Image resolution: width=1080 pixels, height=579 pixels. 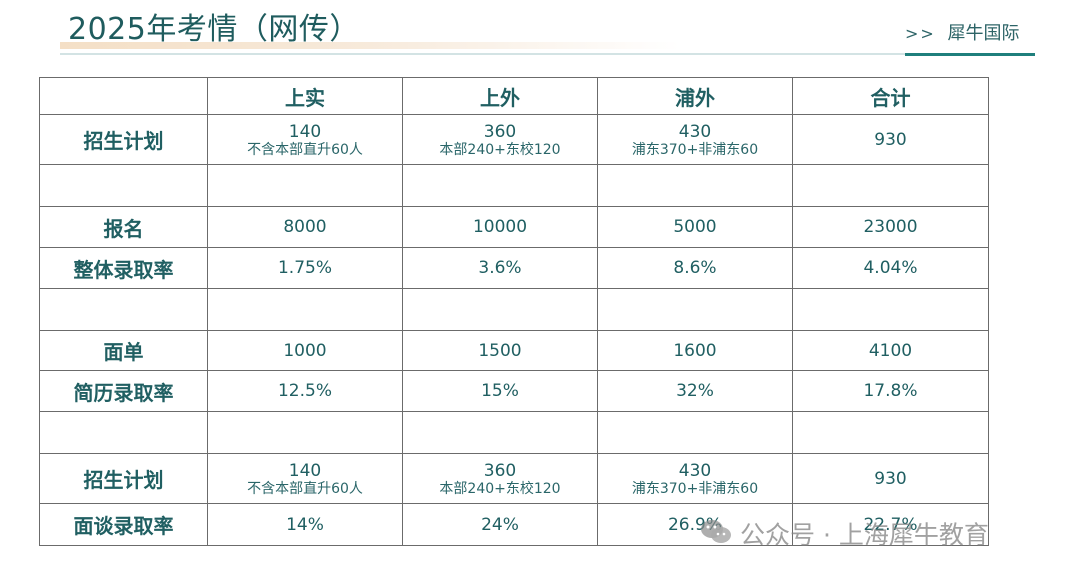 What do you see at coordinates (123, 350) in the screenshot?
I see `row-label: 面单` at bounding box center [123, 350].